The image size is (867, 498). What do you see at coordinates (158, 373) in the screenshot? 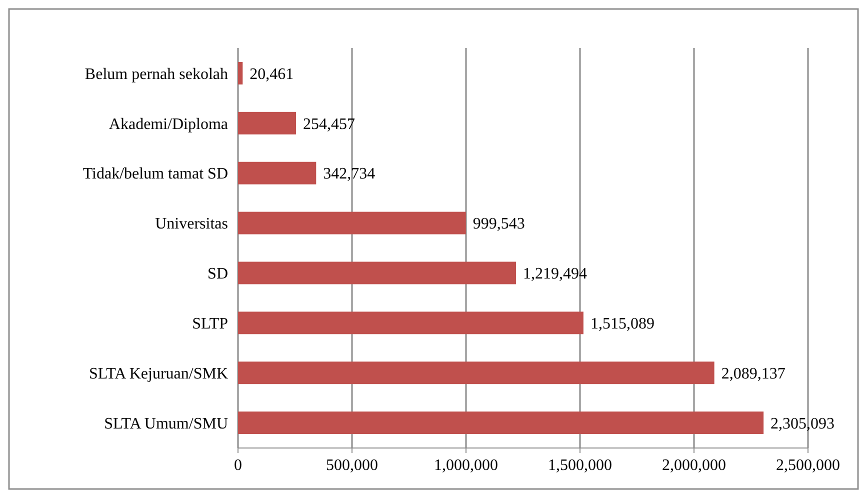
I see `y-tick-label: SLTA Kejuruan/SMK` at bounding box center [158, 373].